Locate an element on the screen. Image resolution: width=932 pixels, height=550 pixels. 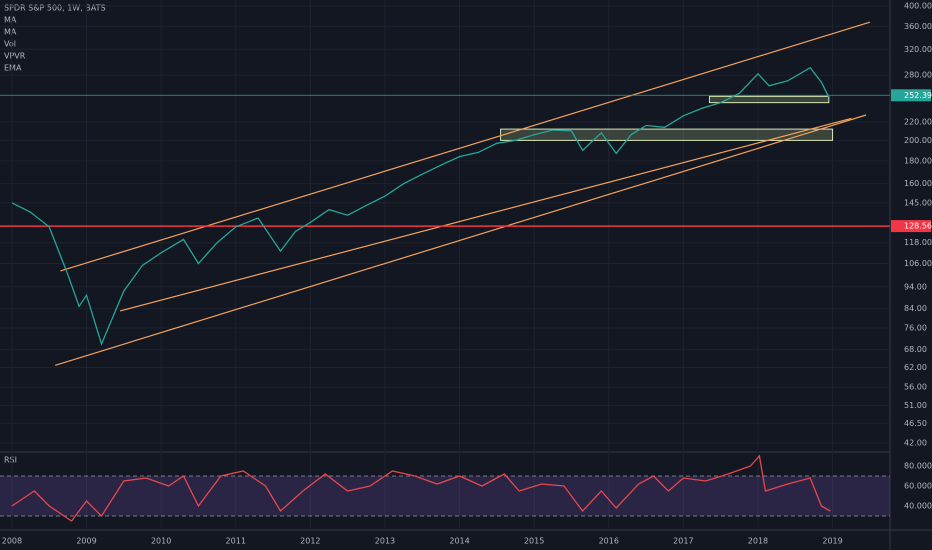
x-tick-label: 2012 is located at coordinates (310, 541).